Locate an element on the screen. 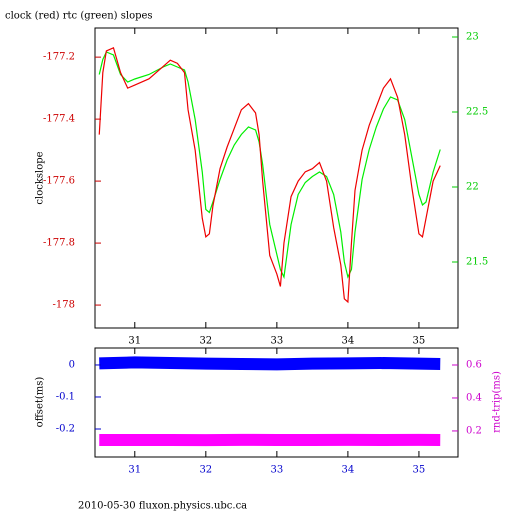 The height and width of the screenshot is (512, 512). y2-tick-label: 0.4 is located at coordinates (474, 397).